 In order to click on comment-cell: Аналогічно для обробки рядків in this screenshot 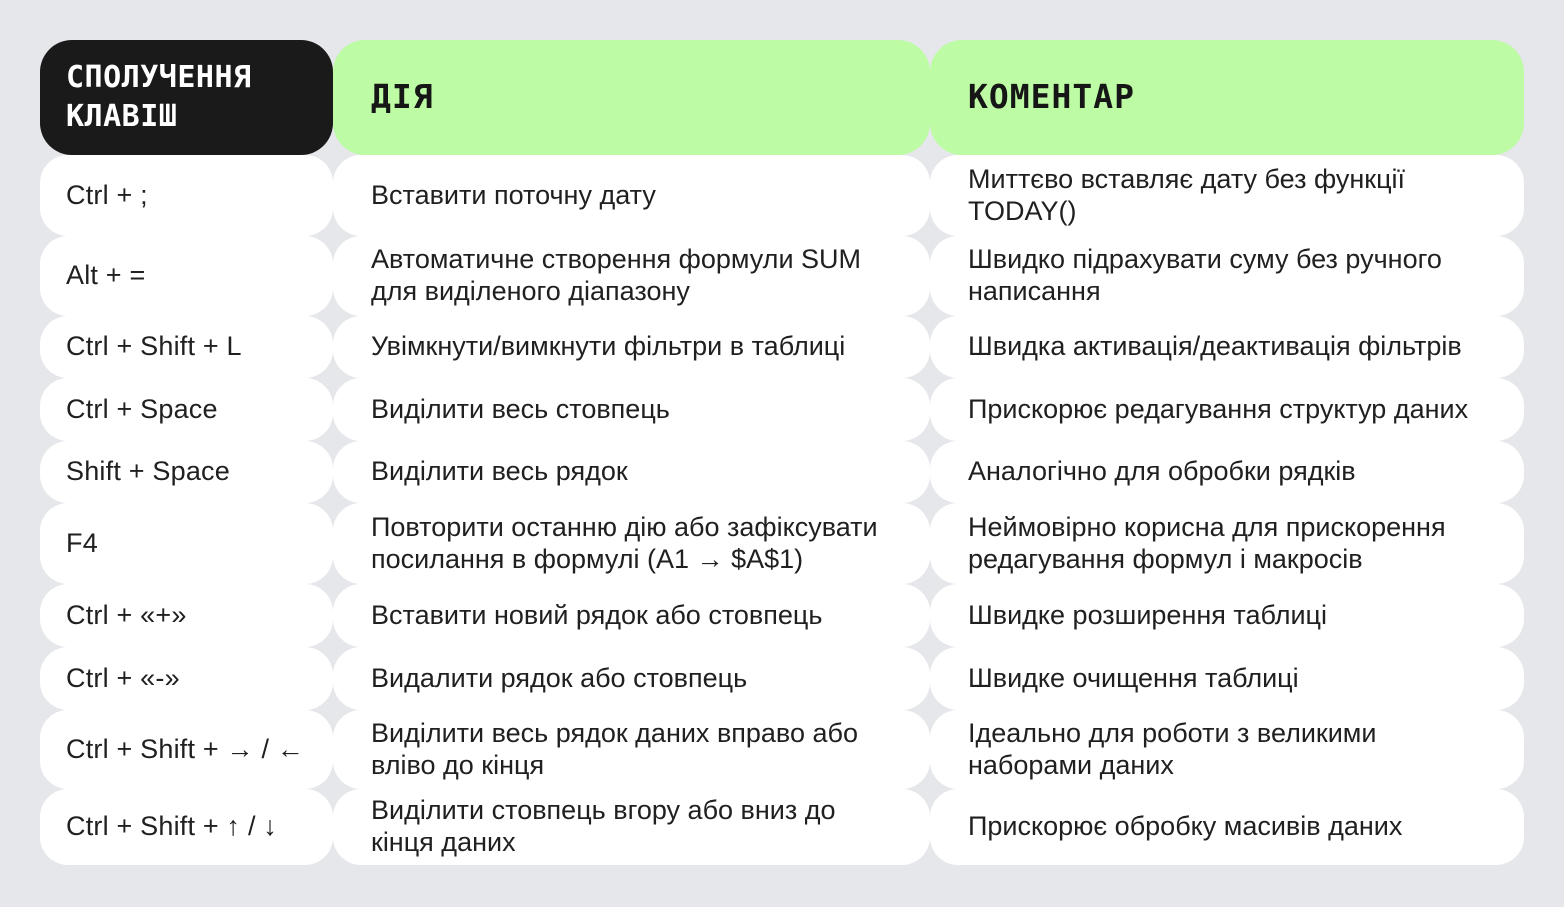, I will do `click(1227, 472)`.